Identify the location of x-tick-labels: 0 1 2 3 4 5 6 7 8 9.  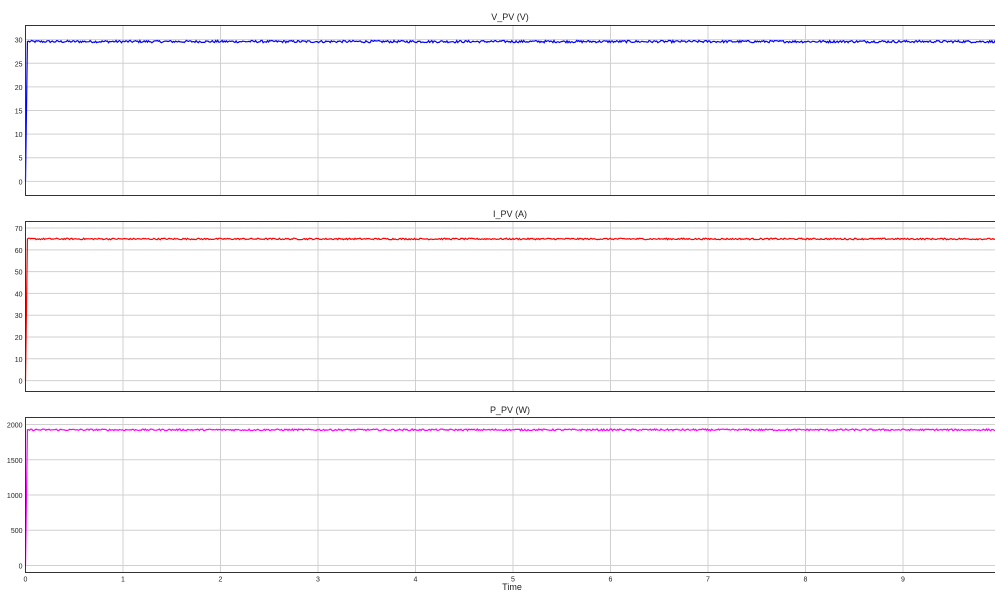
(465, 580).